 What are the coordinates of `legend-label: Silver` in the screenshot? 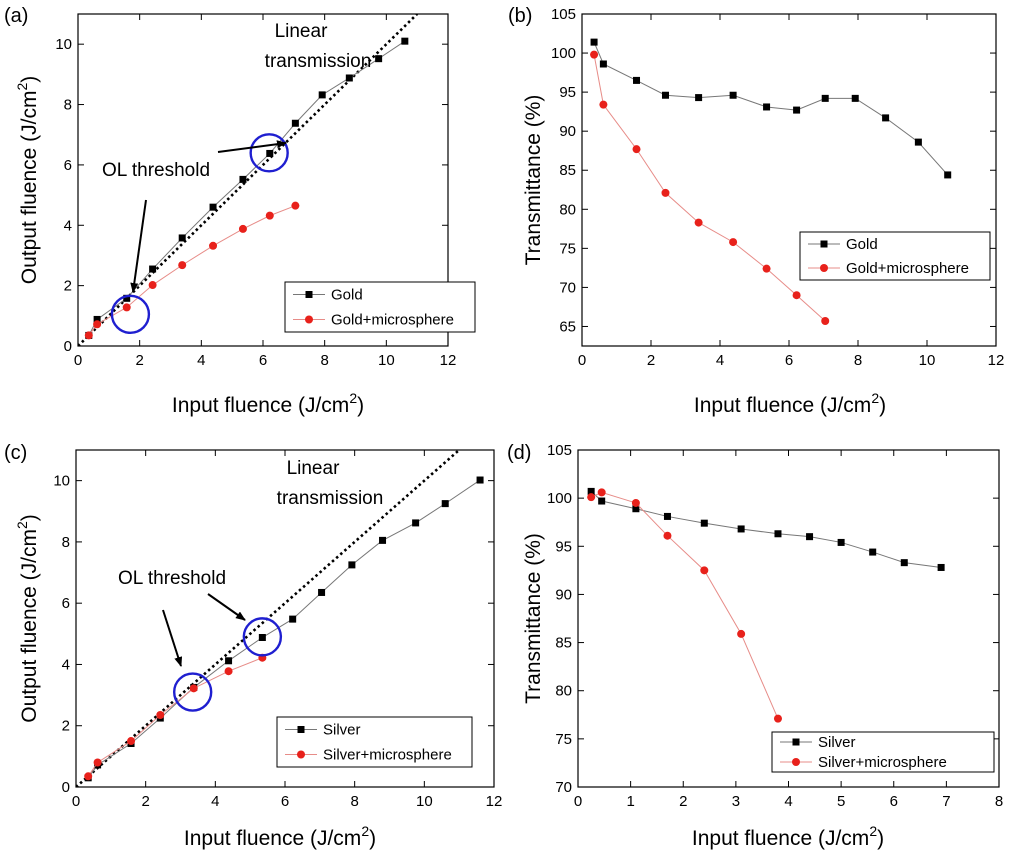 It's located at (342, 730).